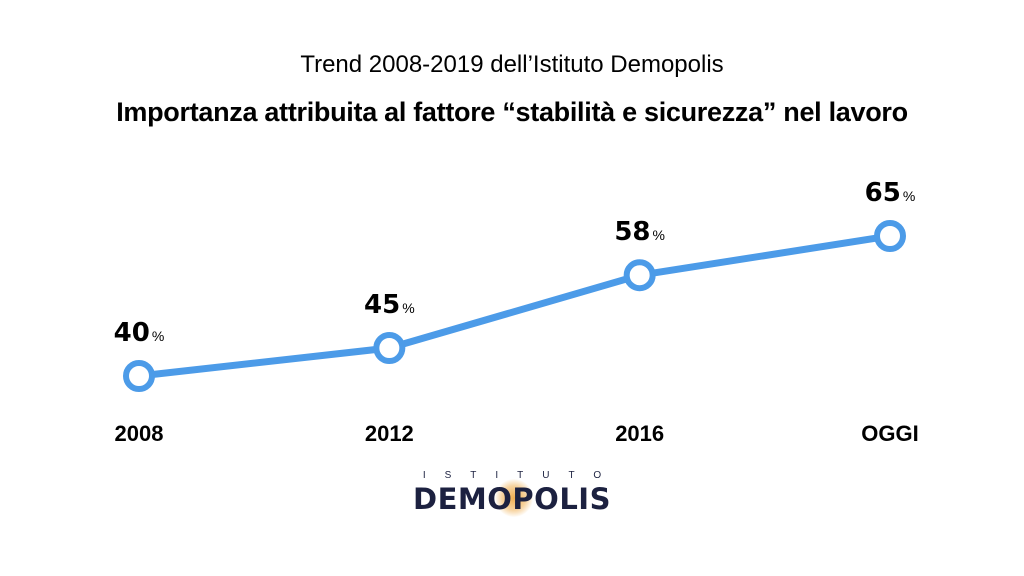 Image resolution: width=1024 pixels, height=576 pixels. What do you see at coordinates (889, 433) in the screenshot?
I see `x-tick-label-oggi: OGGI` at bounding box center [889, 433].